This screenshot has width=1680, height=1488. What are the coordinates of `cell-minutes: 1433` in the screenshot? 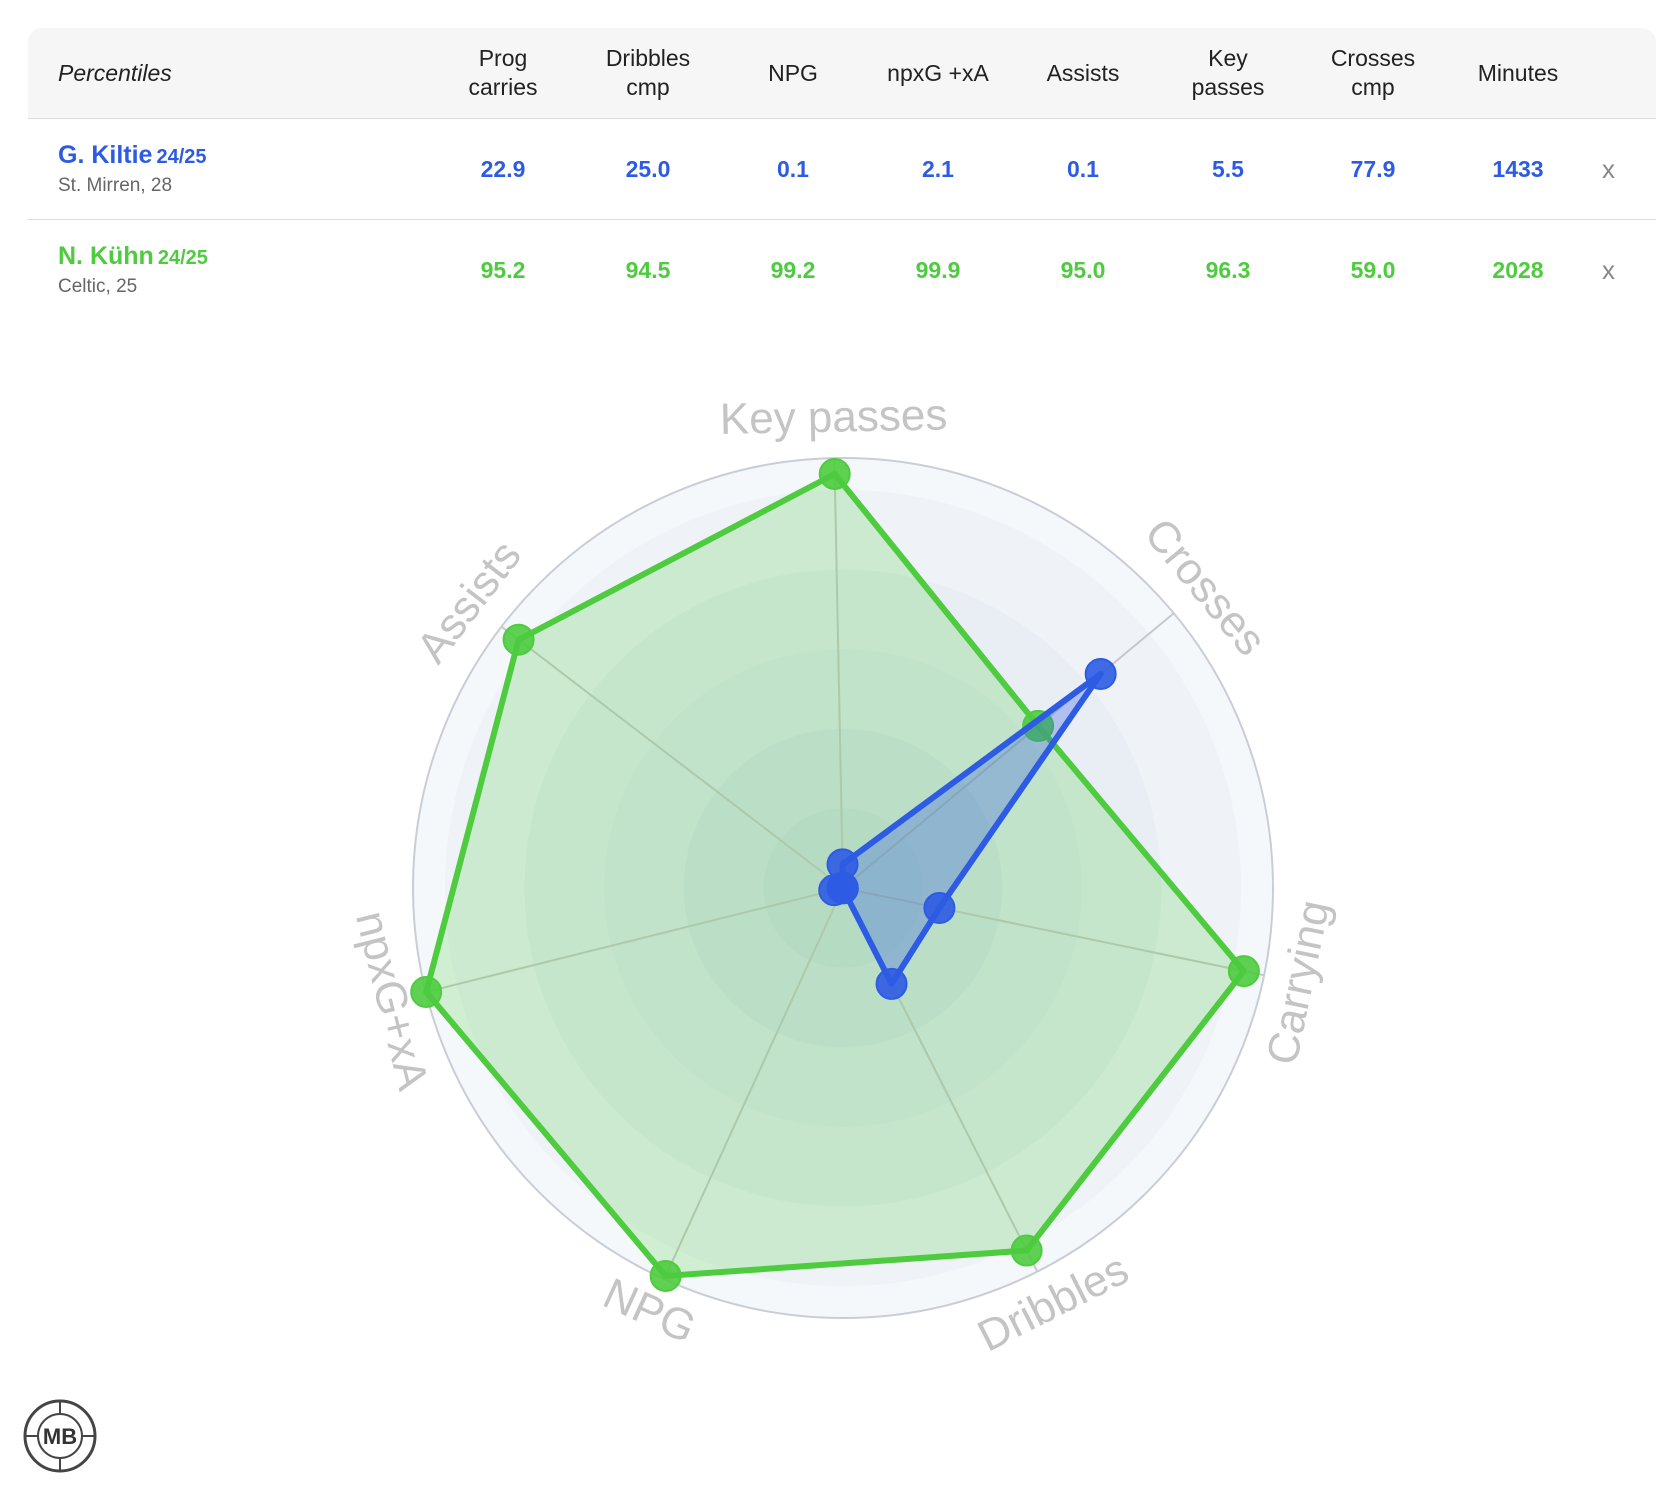 It's located at (1518, 168).